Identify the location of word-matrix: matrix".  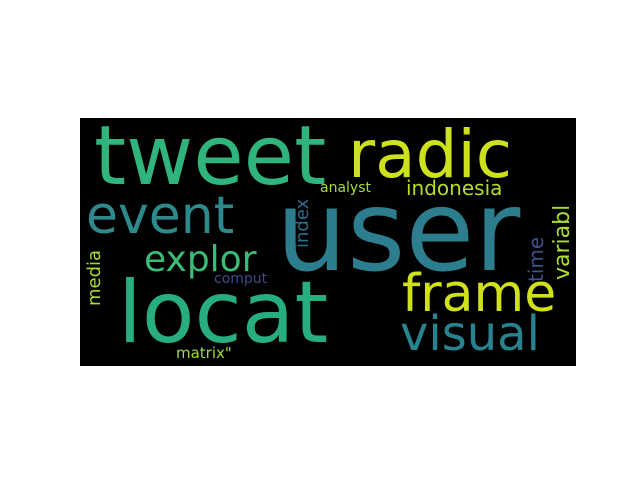
(204, 353).